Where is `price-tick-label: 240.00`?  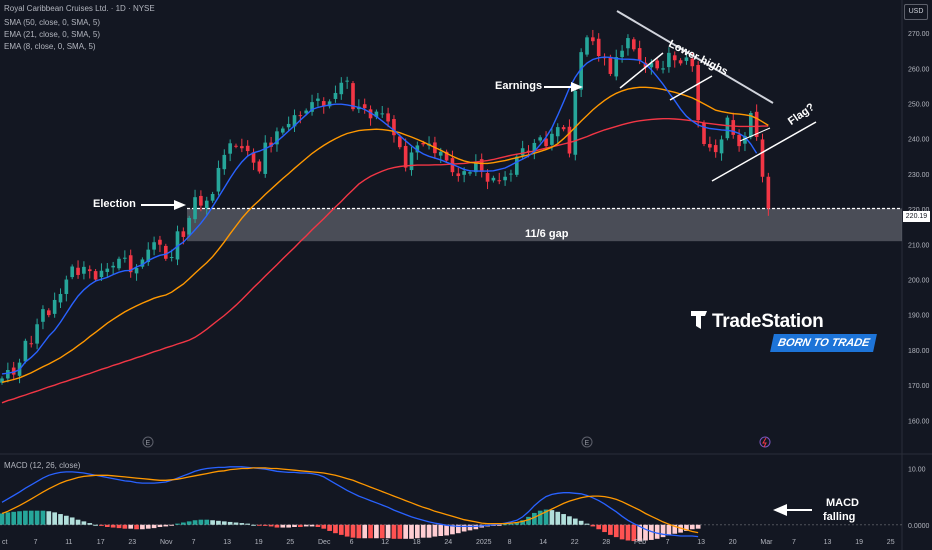
price-tick-label: 240.00 is located at coordinates (919, 140).